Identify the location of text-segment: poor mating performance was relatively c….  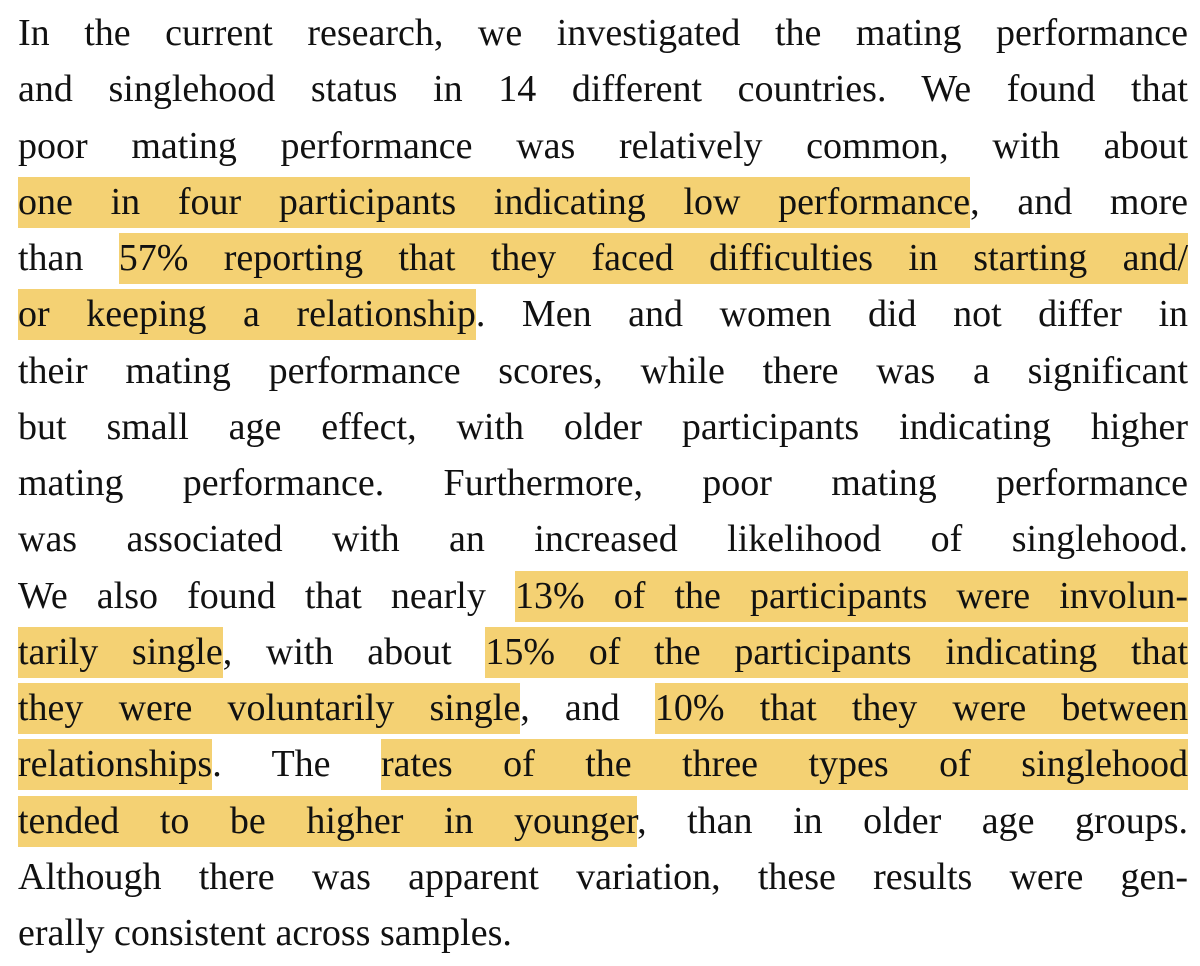
(603, 145).